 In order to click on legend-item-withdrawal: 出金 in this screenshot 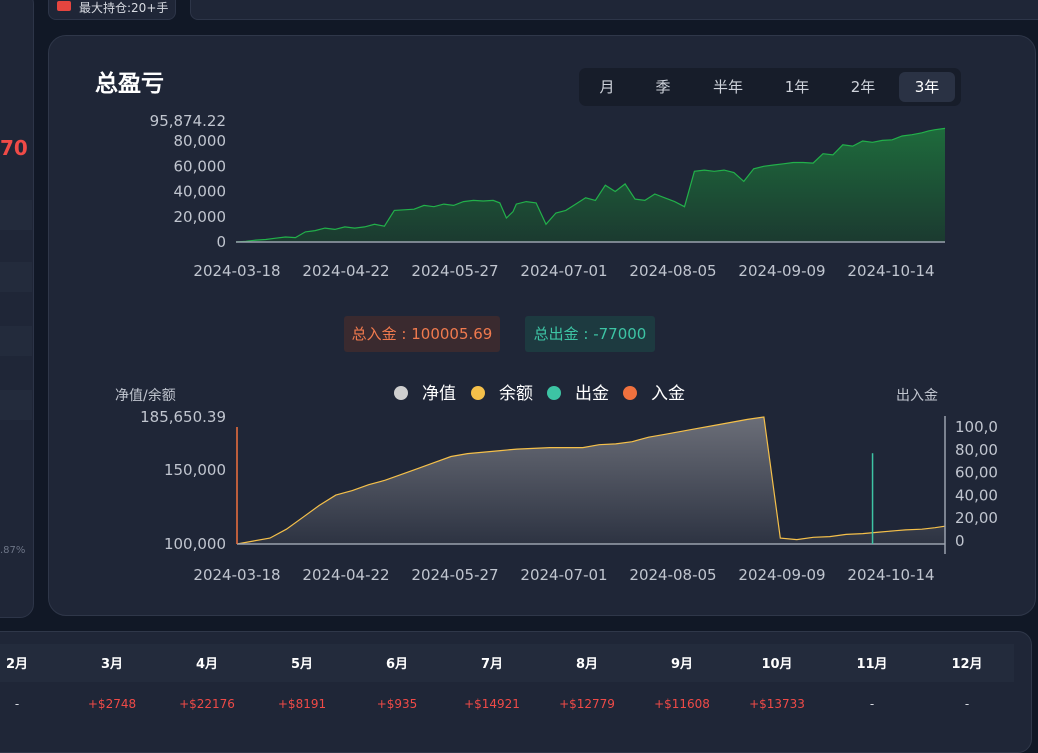, I will do `click(578, 391)`.